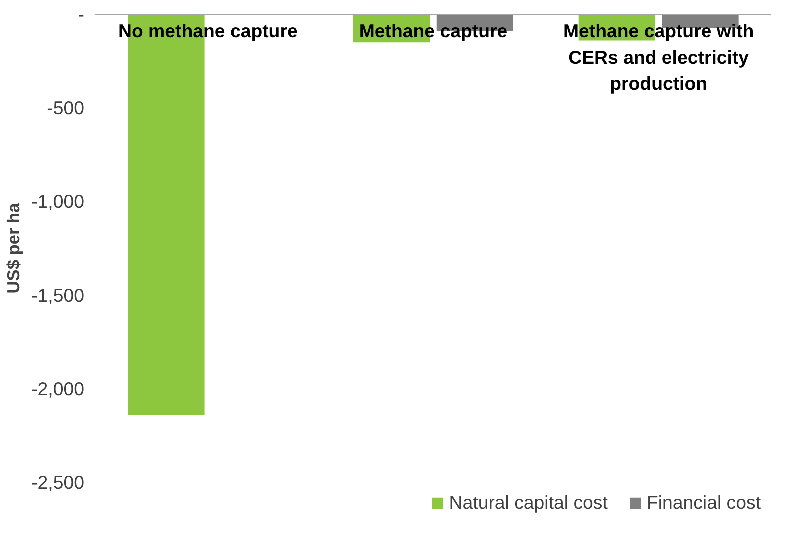 This screenshot has width=806, height=550. I want to click on legend-label: Natural capital cost, so click(528, 503).